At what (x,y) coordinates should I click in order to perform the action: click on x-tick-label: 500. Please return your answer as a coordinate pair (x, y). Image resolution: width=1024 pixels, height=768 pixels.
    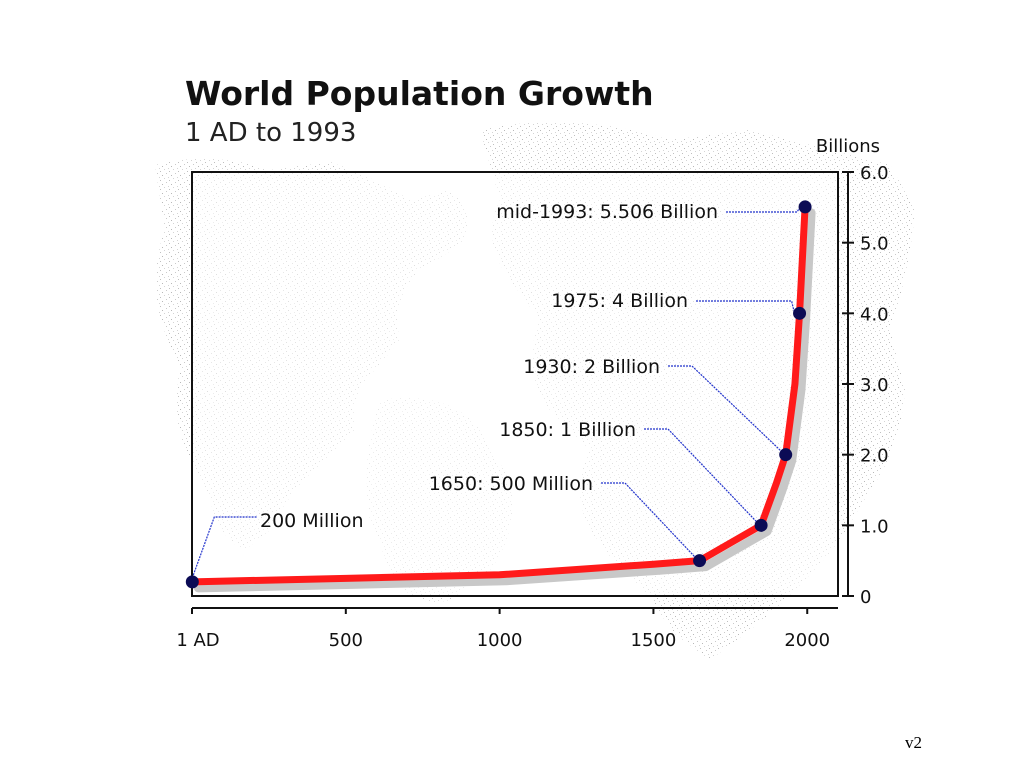
    Looking at the image, I should click on (346, 640).